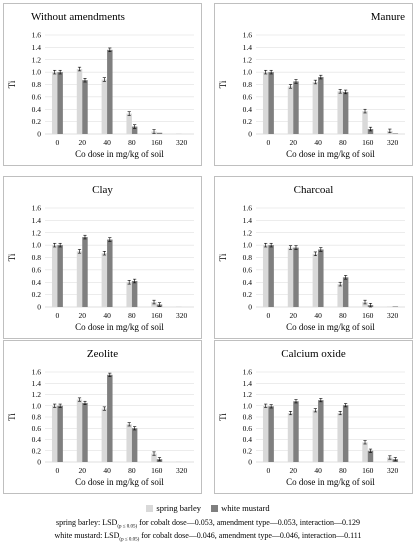  What do you see at coordinates (83, 470) in the screenshot?
I see `xtick-label-zeolite-20: 20` at bounding box center [83, 470].